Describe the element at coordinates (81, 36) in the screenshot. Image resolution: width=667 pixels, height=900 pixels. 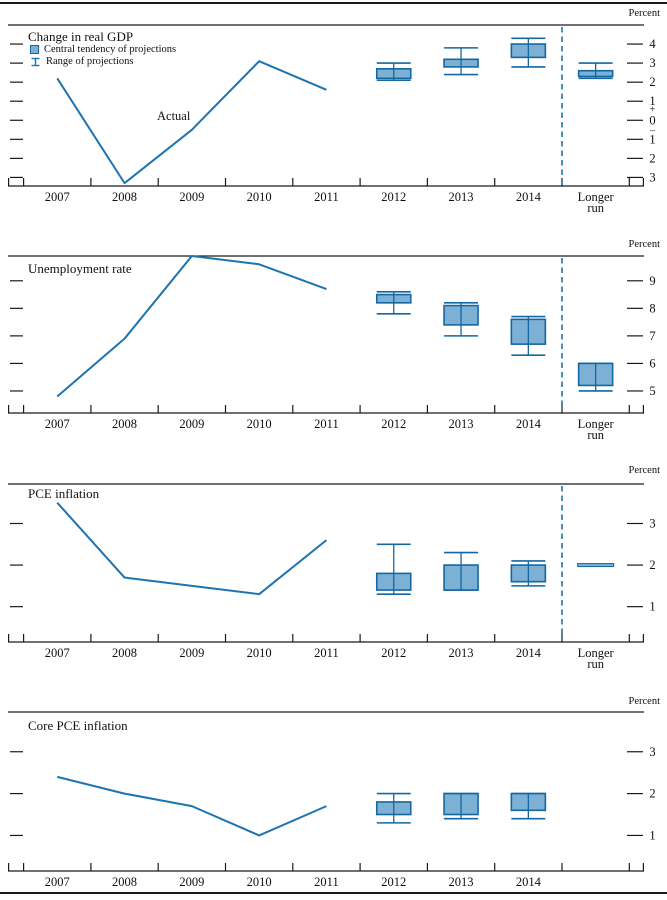
I see `panel-title-change-in-real-gdp: Change in real GDP` at that location.